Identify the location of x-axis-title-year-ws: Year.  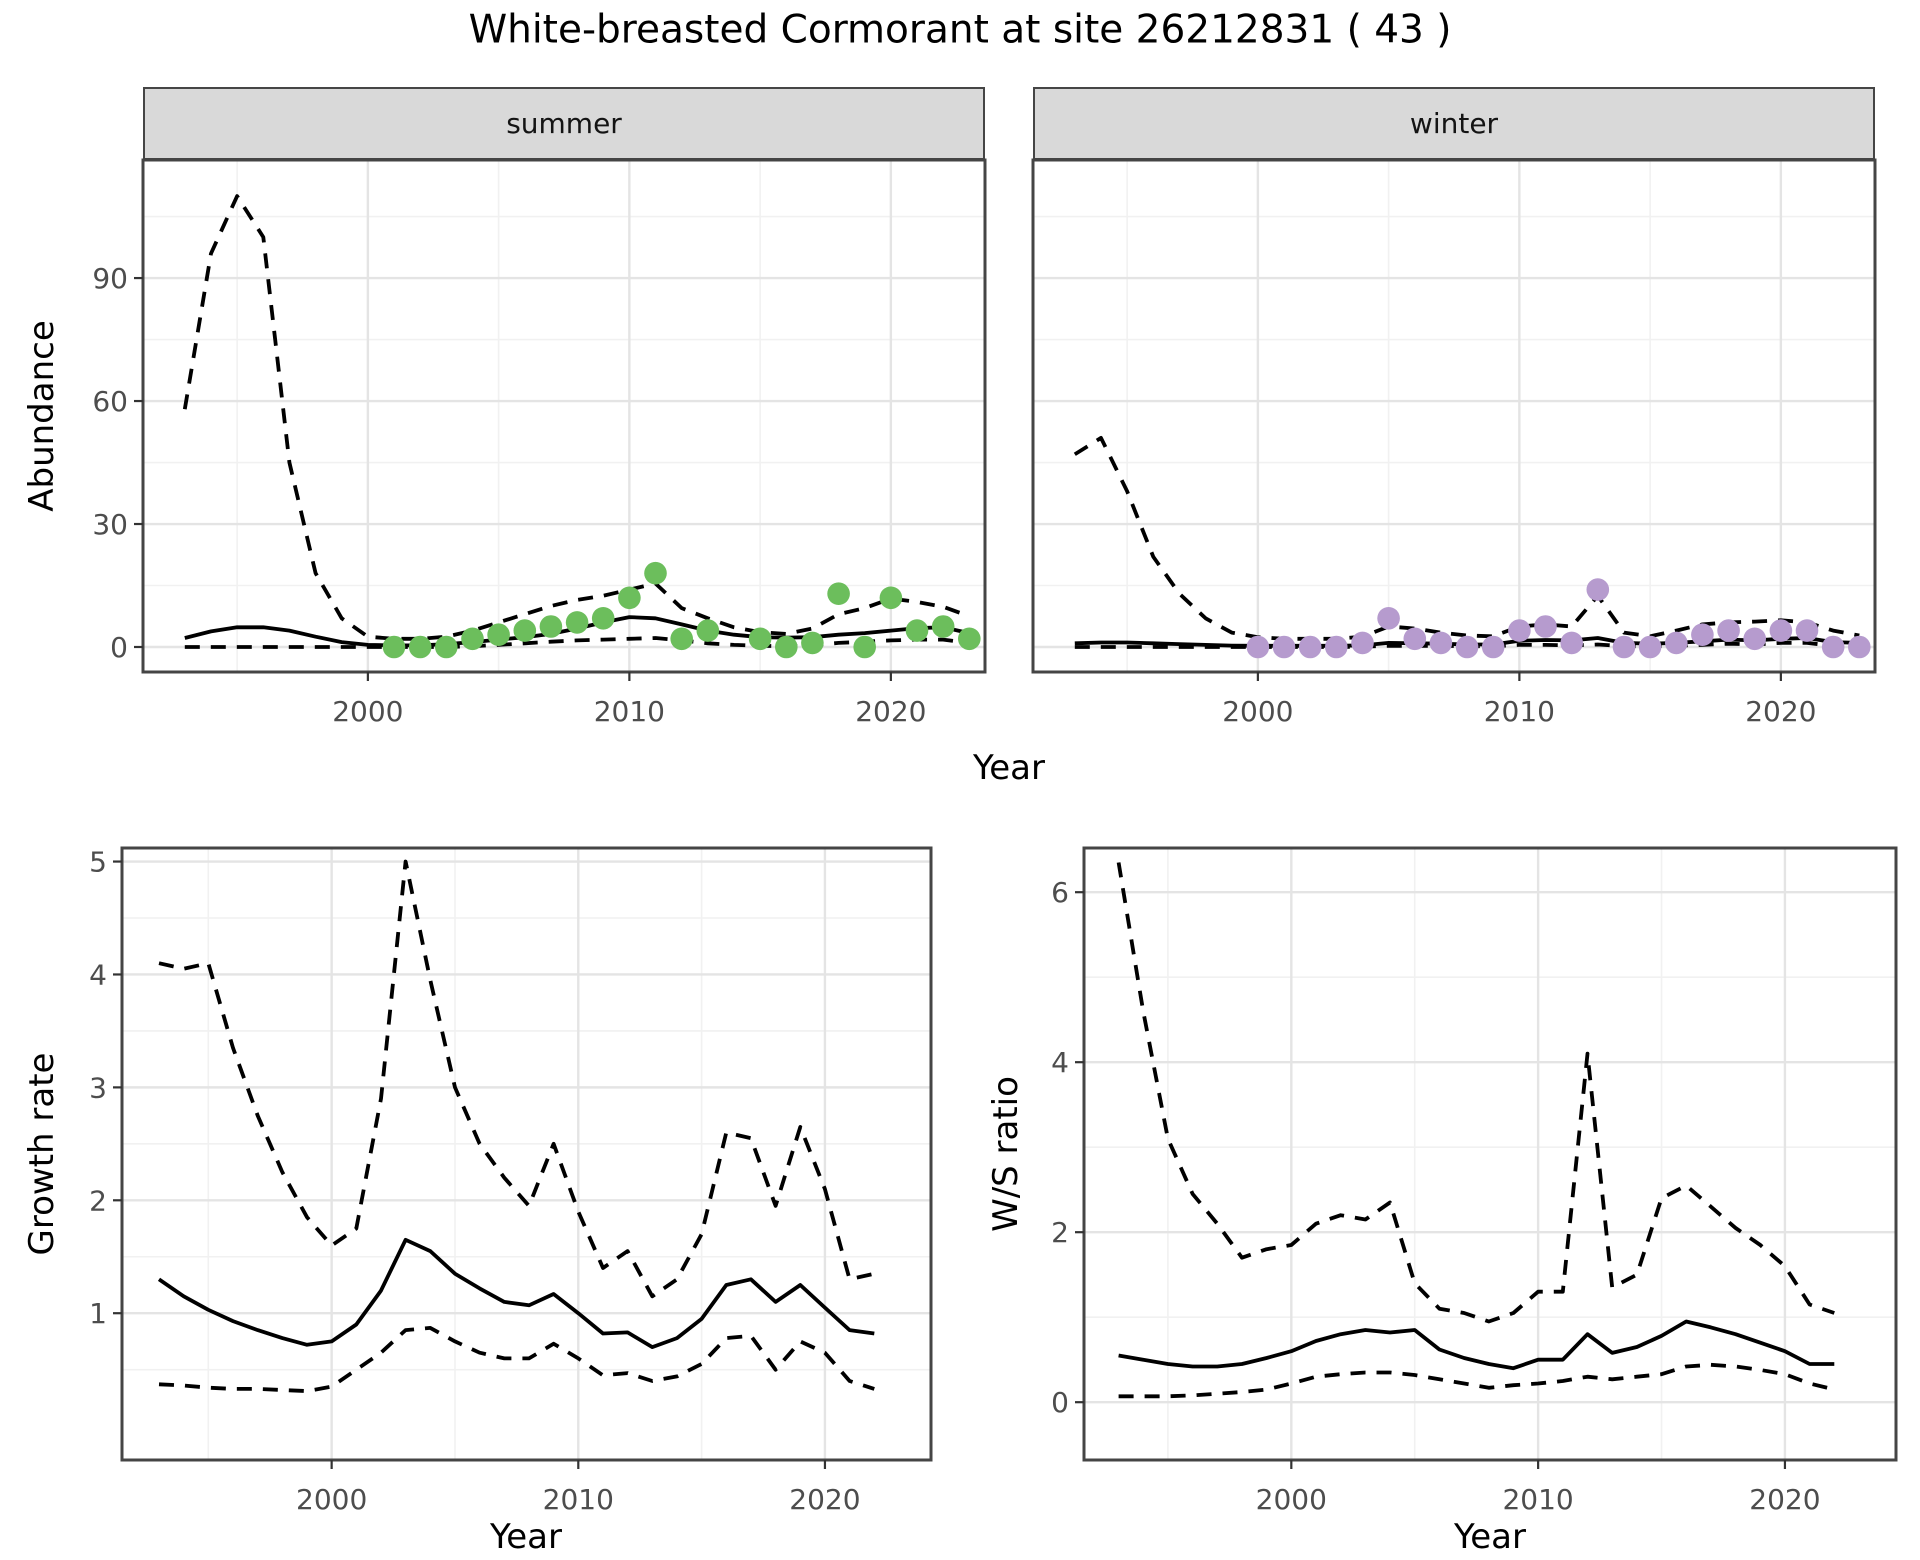
(1490, 1537).